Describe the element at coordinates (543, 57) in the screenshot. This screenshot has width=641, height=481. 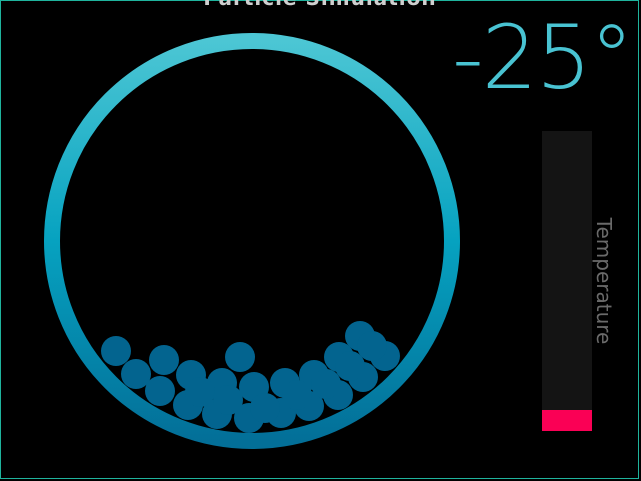
I see `temperature-readout: -25°` at that location.